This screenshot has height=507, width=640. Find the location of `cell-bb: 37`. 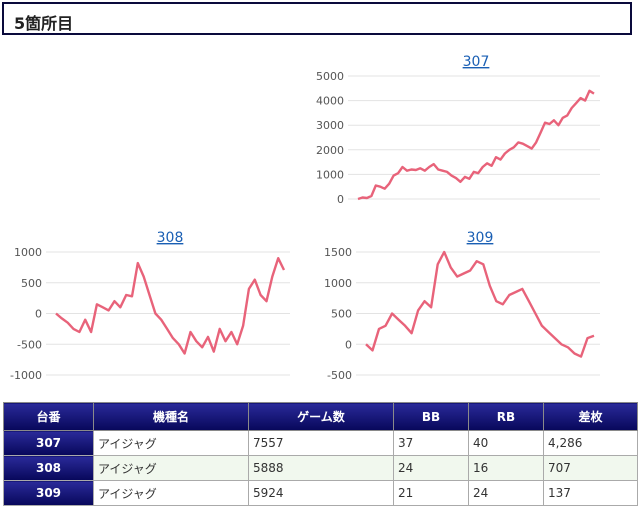

cell-bb: 37 is located at coordinates (431, 443).